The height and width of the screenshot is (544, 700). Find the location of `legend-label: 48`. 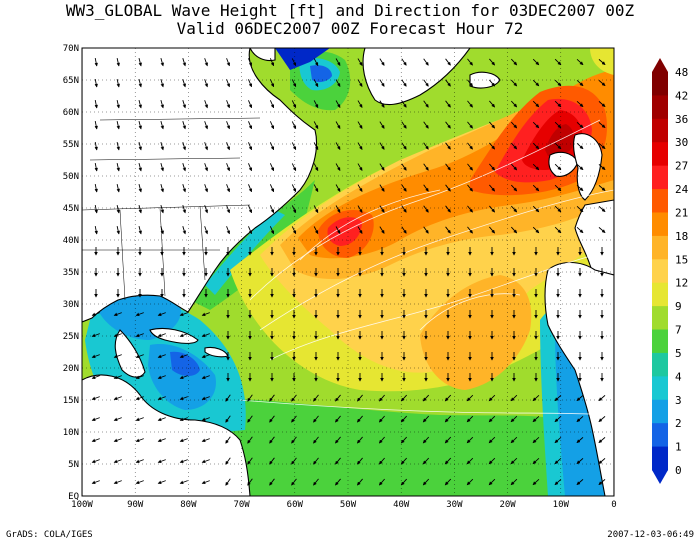

legend-label: 48 is located at coordinates (681, 72).